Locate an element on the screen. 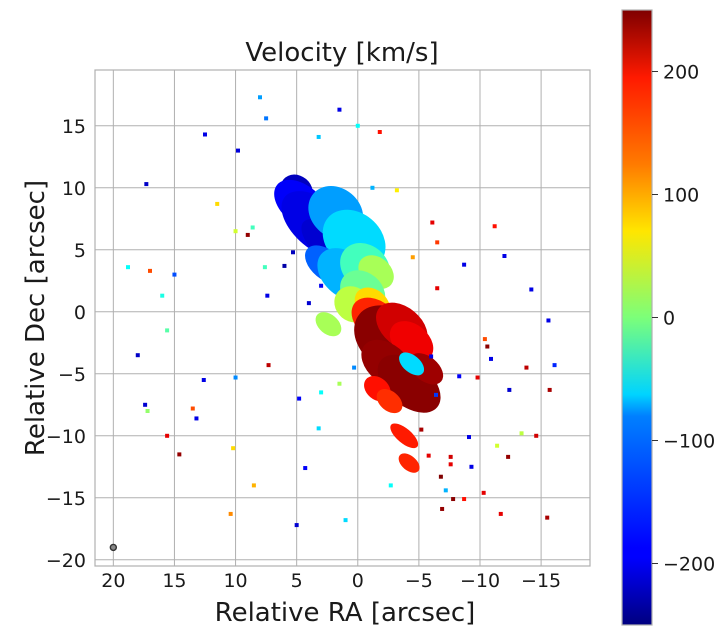 This screenshot has height=642, width=728. chart-title: Velocity [km/s] is located at coordinates (341, 53).